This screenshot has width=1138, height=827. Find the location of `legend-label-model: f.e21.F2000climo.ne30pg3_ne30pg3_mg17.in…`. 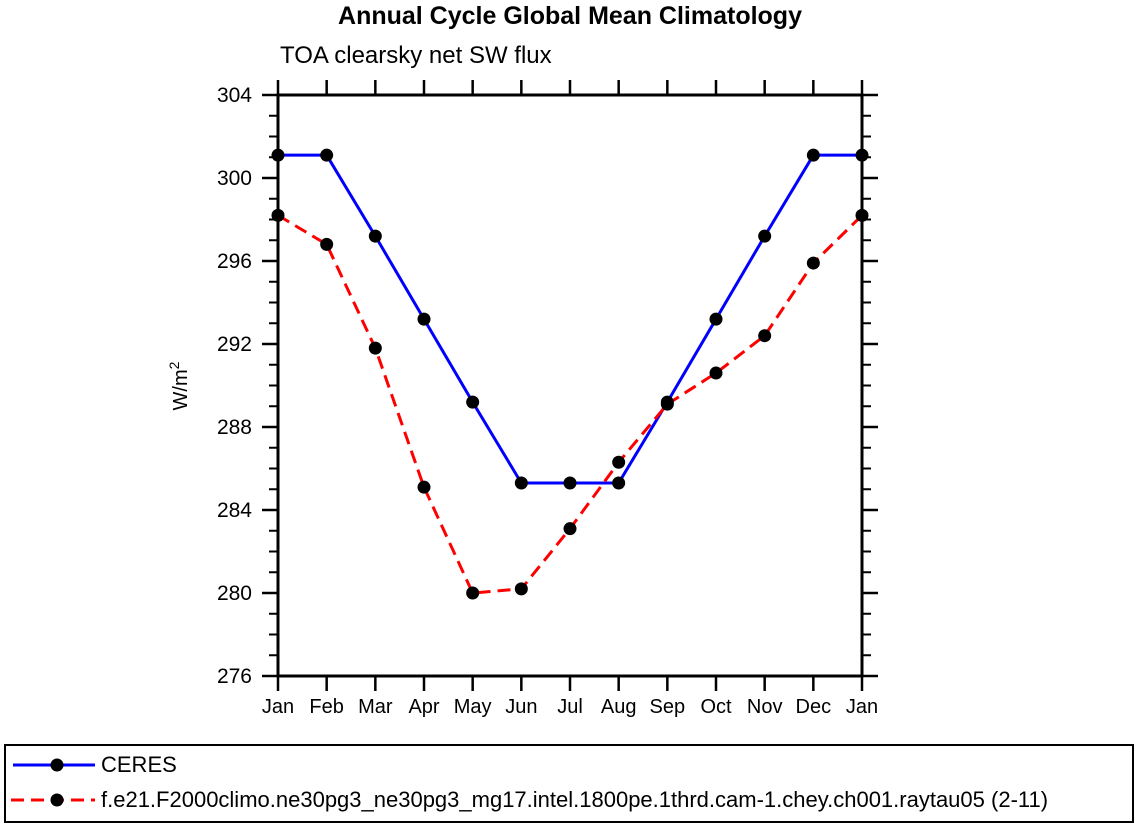

legend-label-model: f.e21.F2000climo.ne30pg3_ne30pg3_mg17.in… is located at coordinates (575, 799).